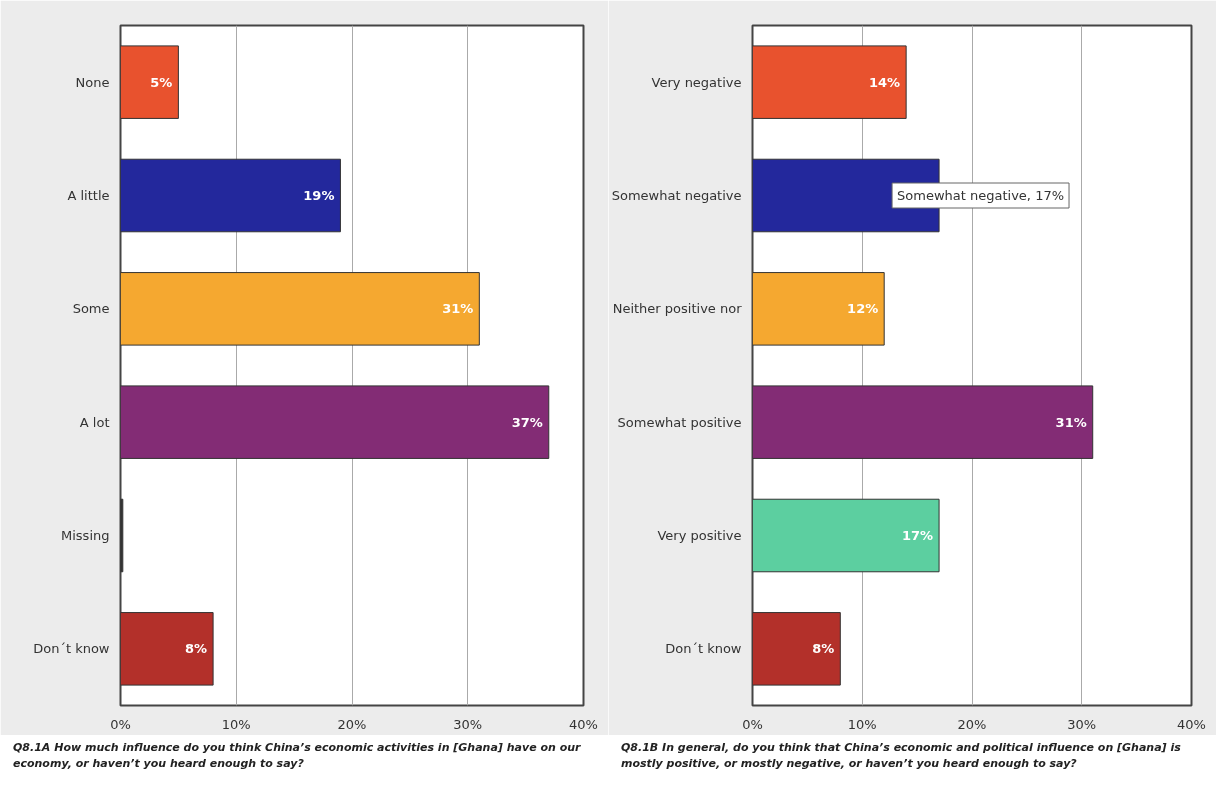  I want to click on y-tick-label: Very negative, so click(696, 82).